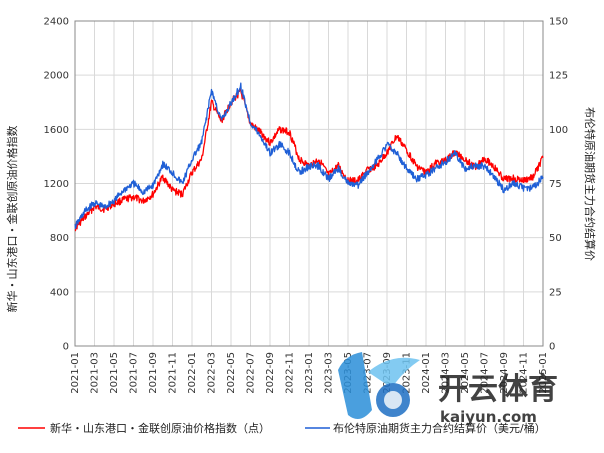  I want to click on right-tick-label: 150, so click(558, 22).